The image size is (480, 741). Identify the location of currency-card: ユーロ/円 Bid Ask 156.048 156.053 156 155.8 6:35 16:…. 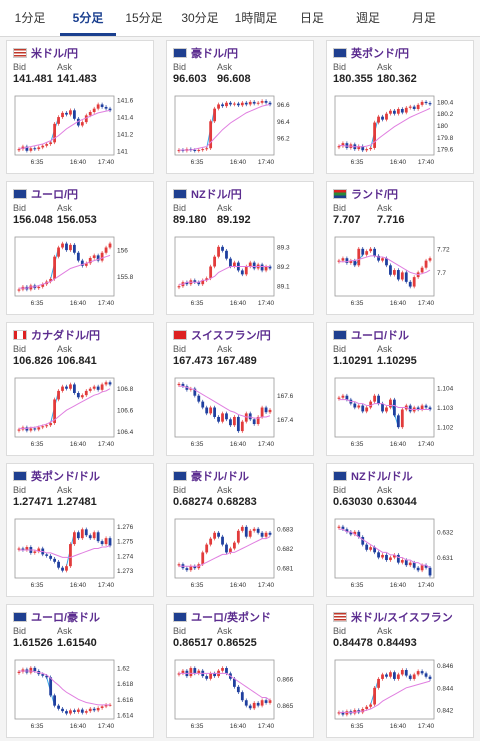
(80, 248).